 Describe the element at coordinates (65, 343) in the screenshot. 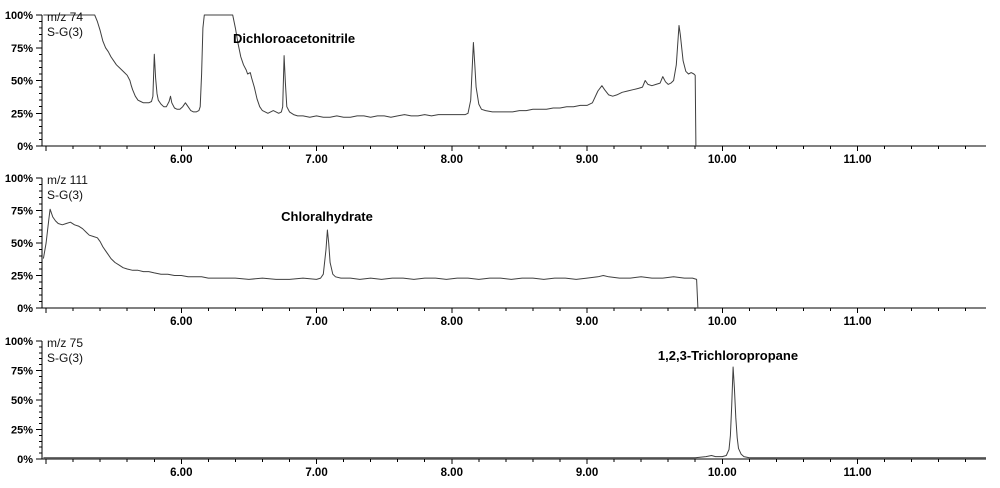

I see `mz-label: m/z 75` at that location.